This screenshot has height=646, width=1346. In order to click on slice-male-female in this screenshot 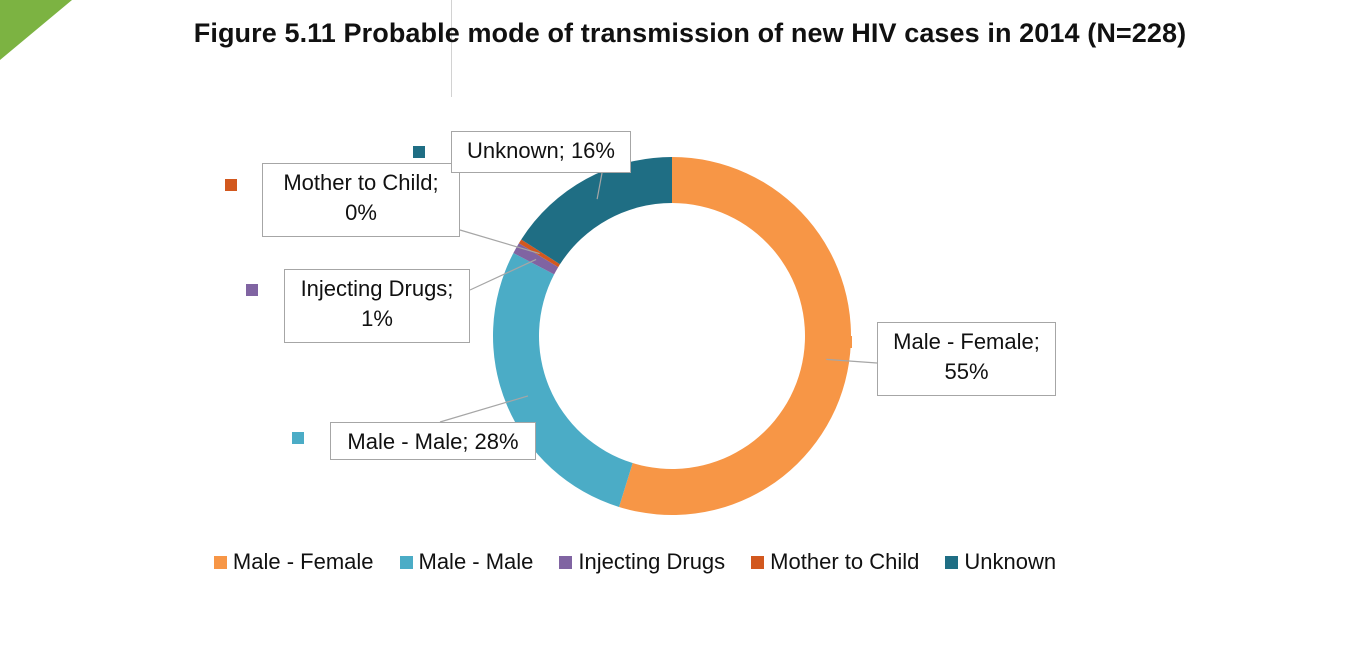, I will do `click(735, 336)`.